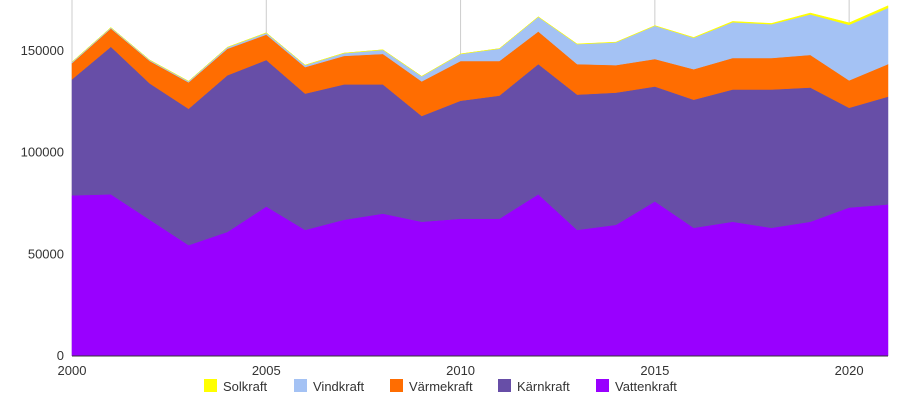  I want to click on x-tick-labels: 2000 2005 2010 2015 2020, so click(461, 370).